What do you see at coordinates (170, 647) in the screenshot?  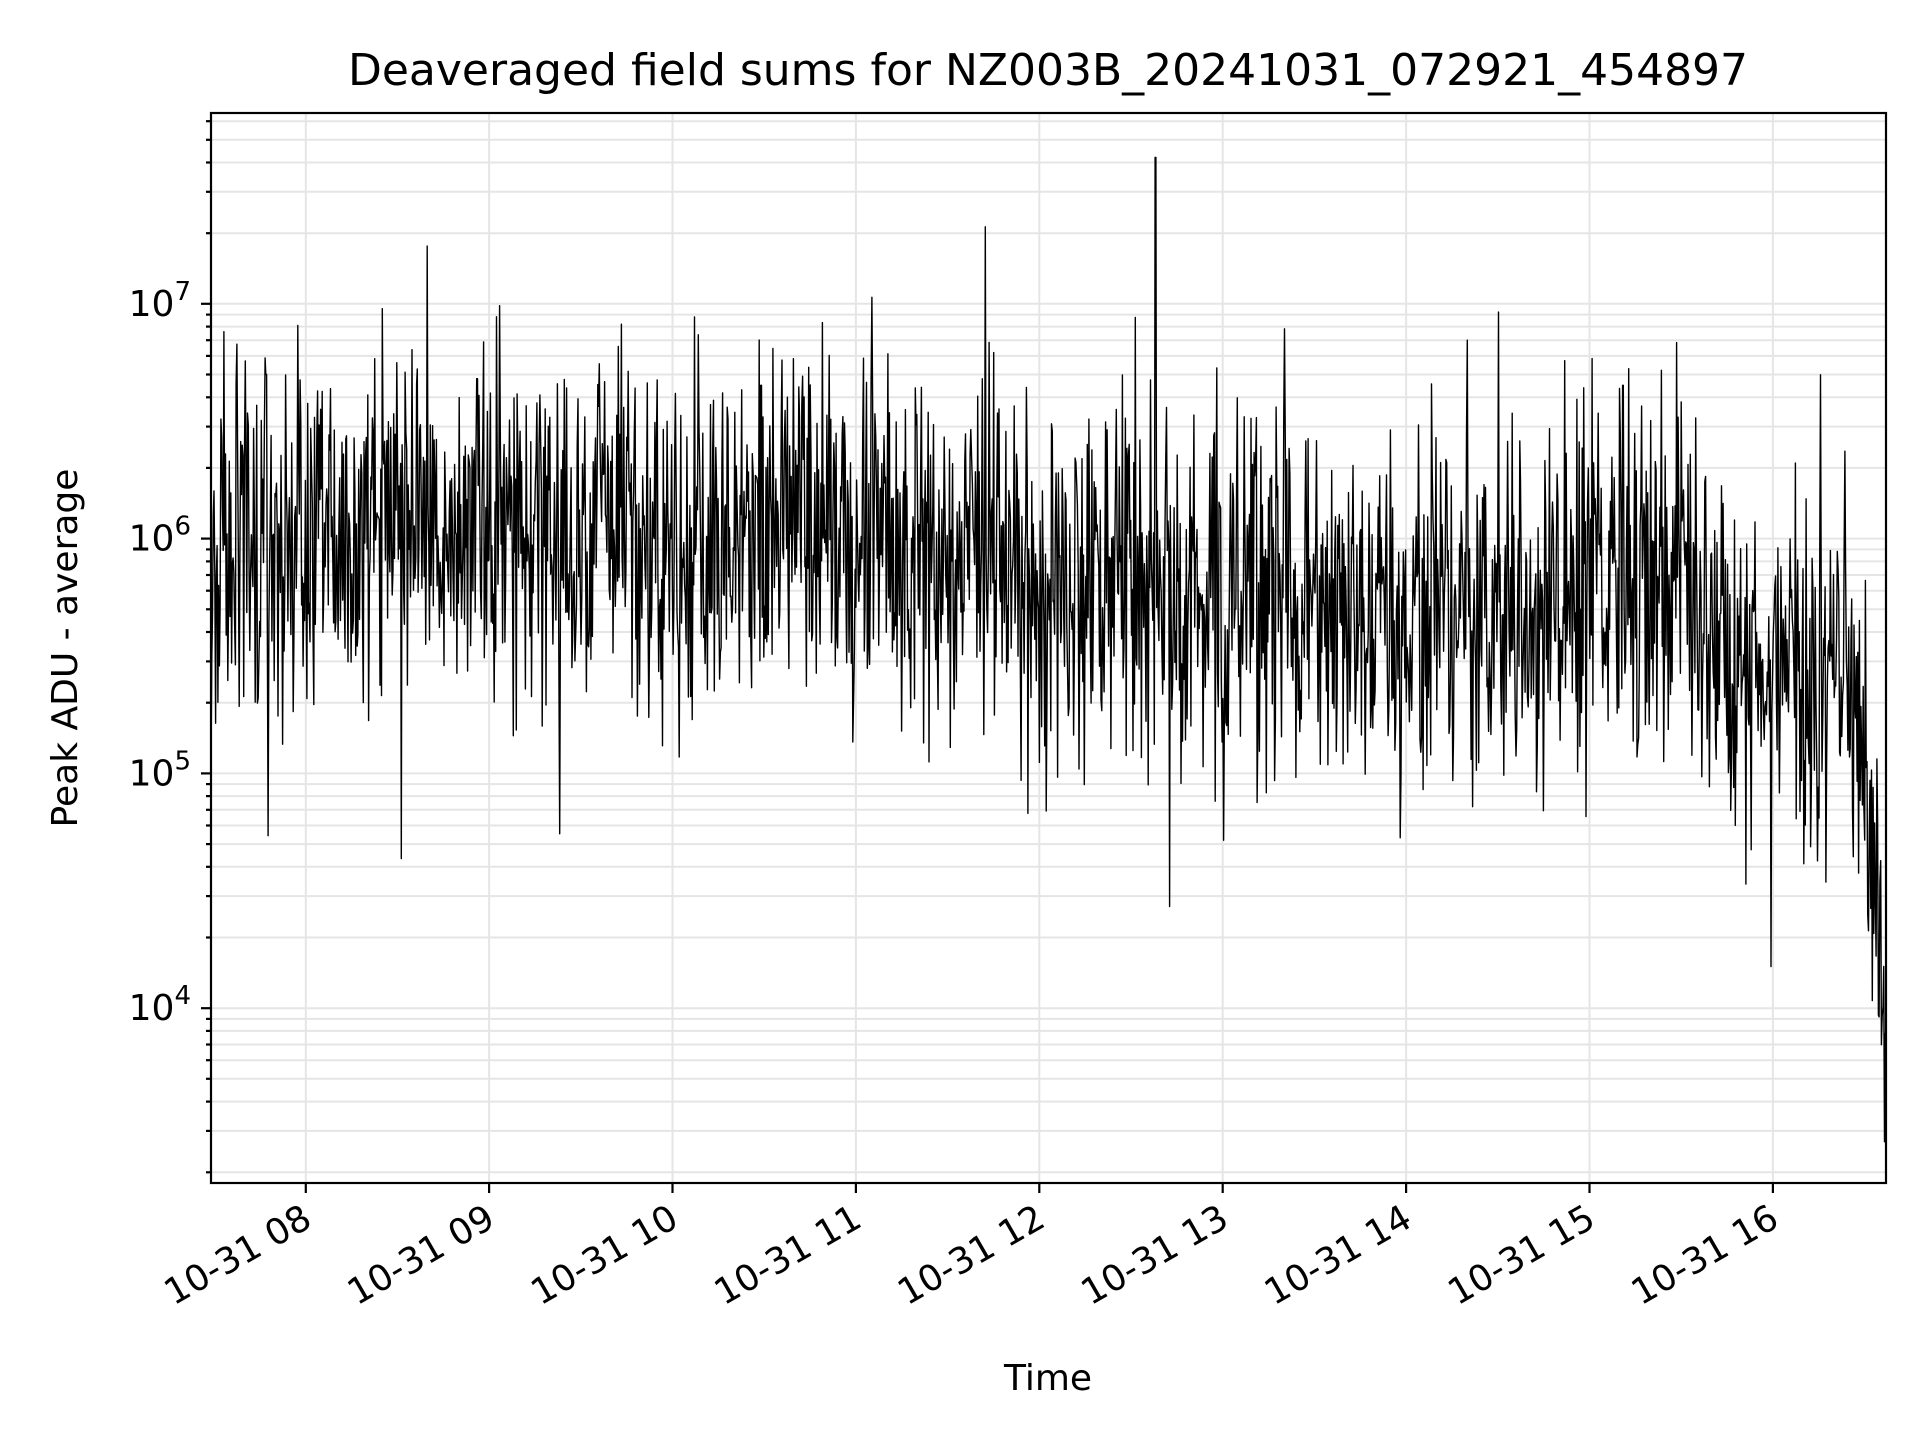 I see `y-axis: 10⁴ 10⁵ 10⁶ 10⁷` at bounding box center [170, 647].